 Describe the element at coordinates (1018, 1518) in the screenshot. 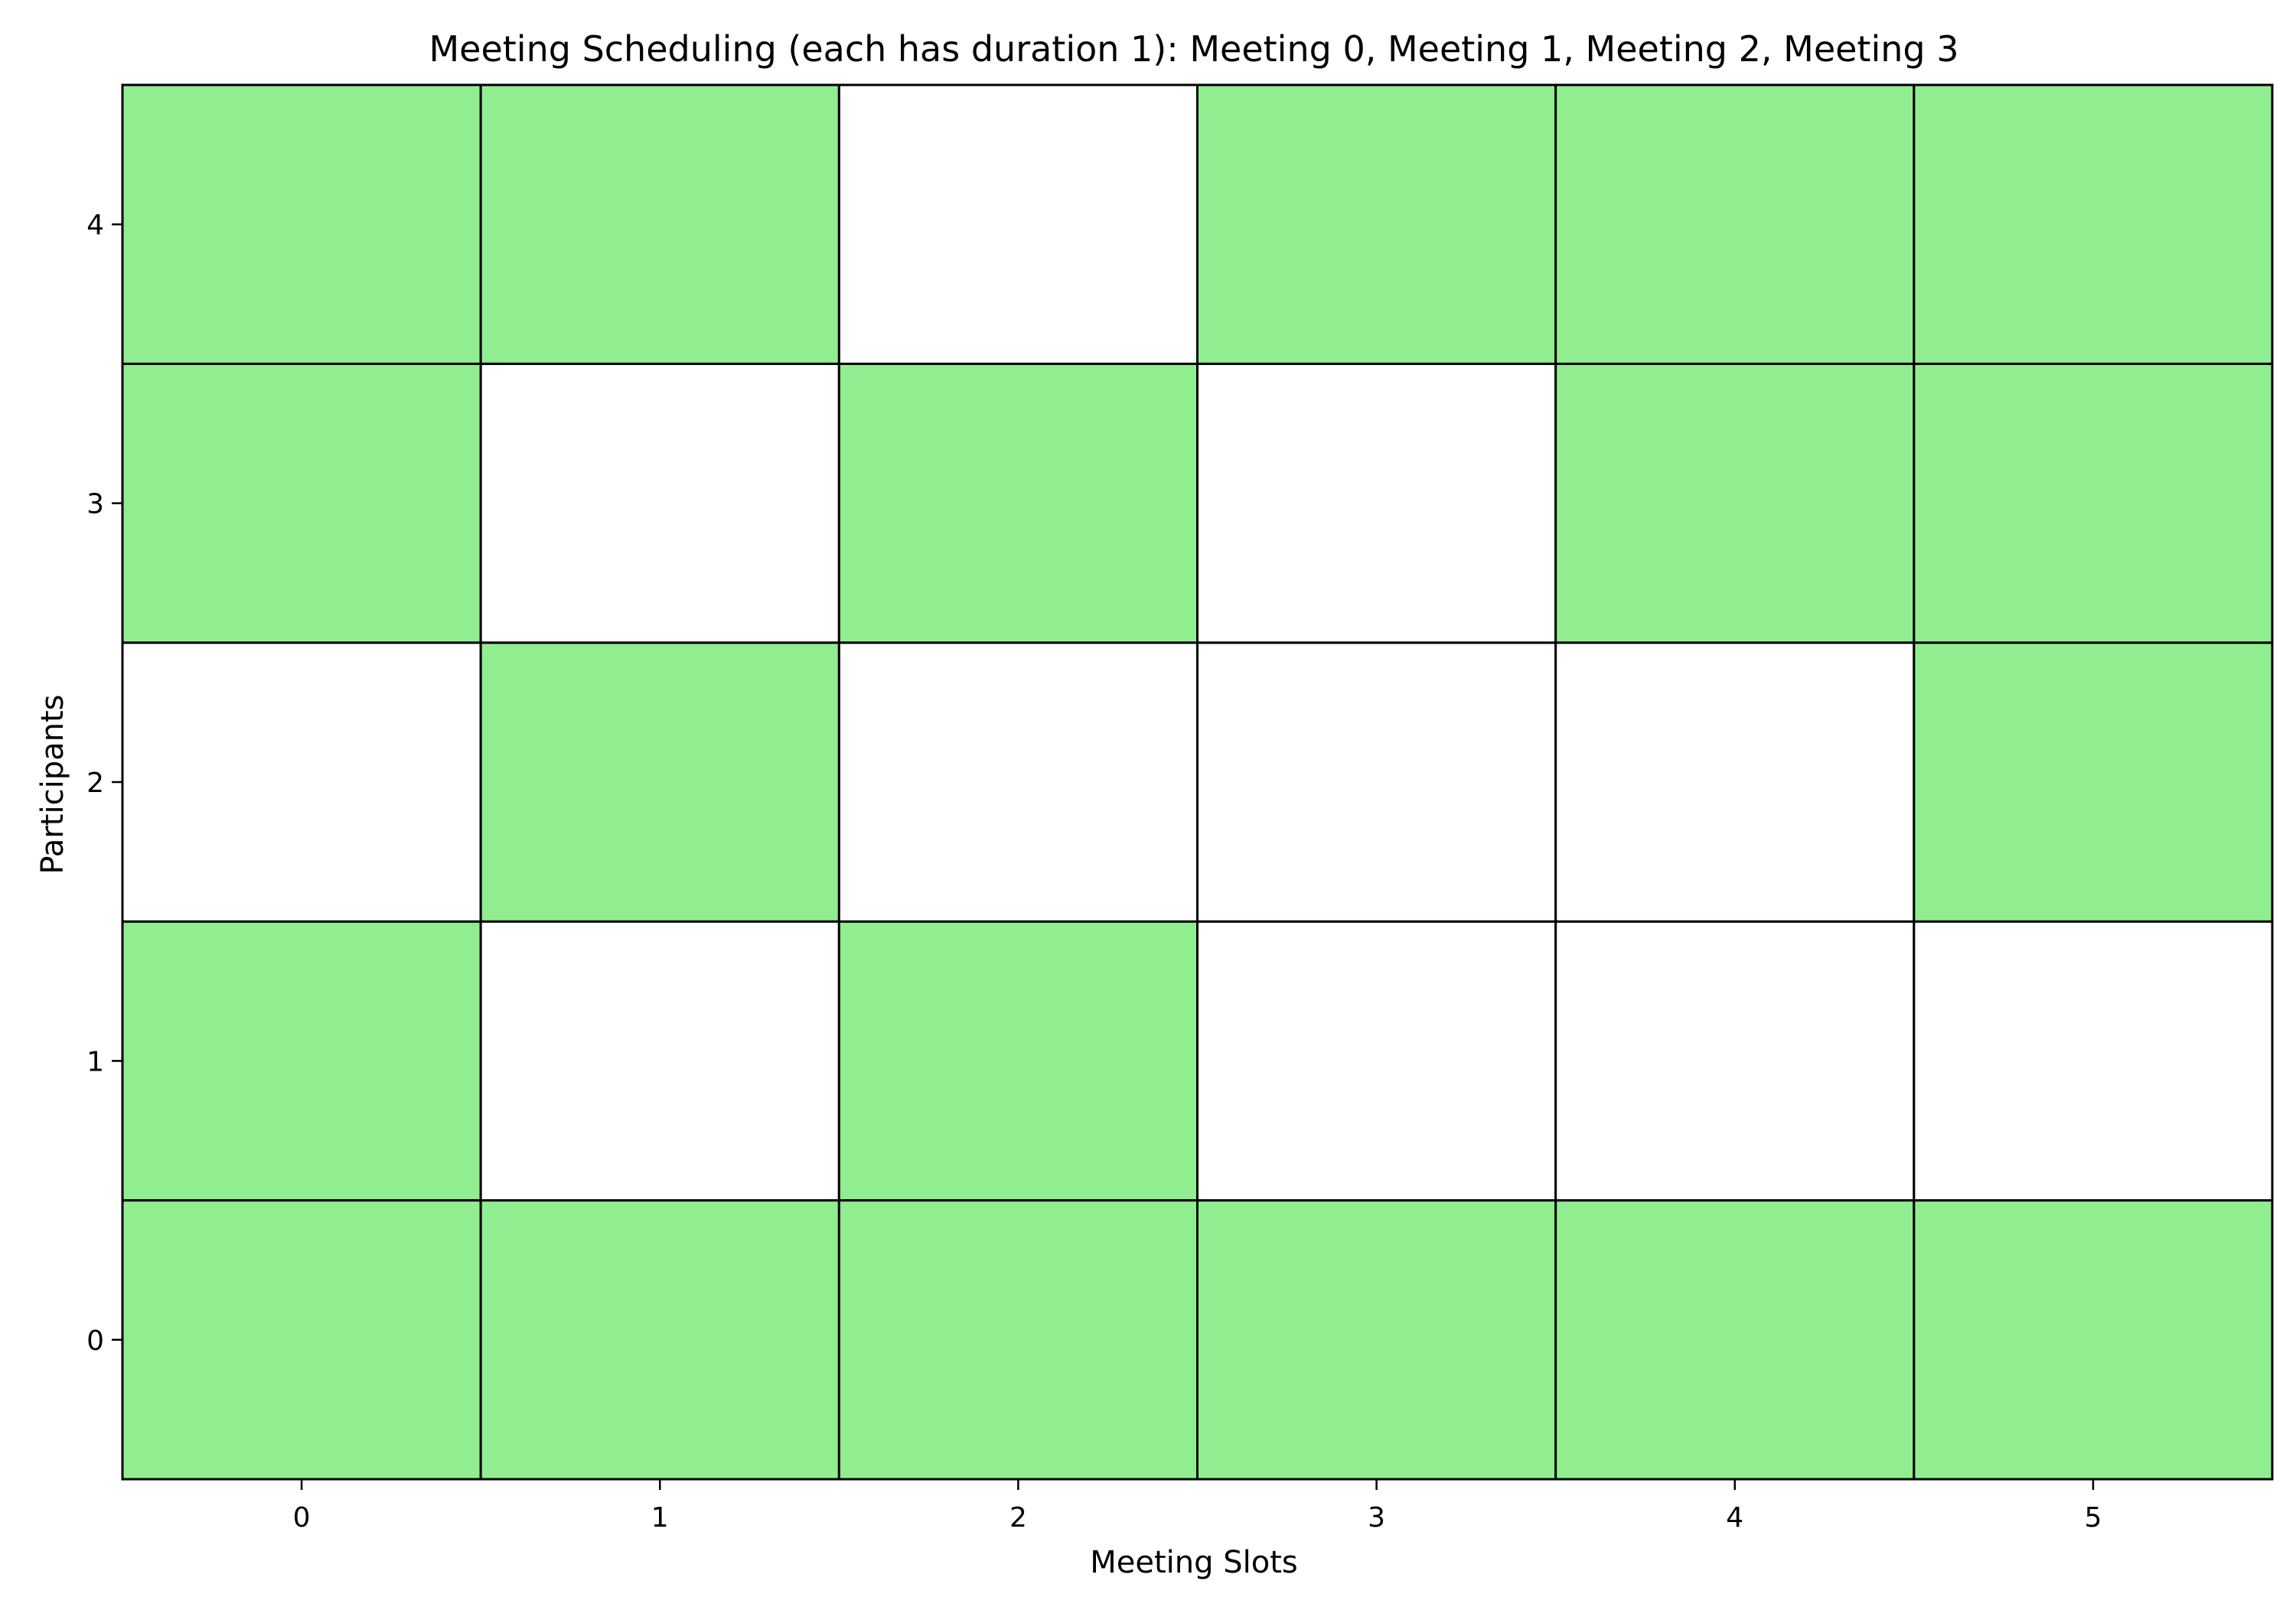

I see `x-tick-label: 2` at that location.